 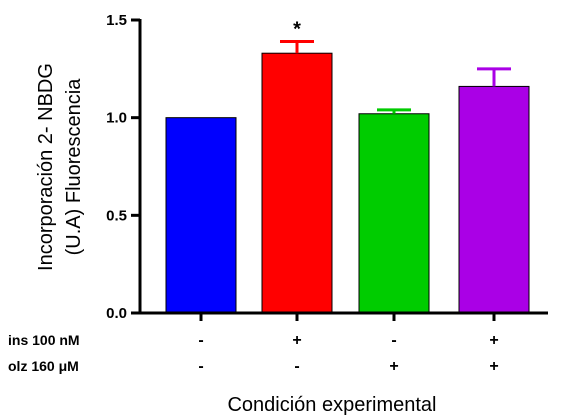 I want to click on y-axis-title-line2: (U.A) Fluorescencia, so click(x=74, y=167).